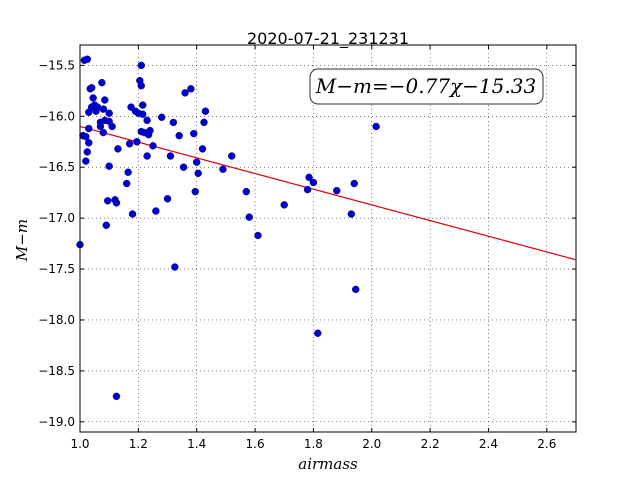 This screenshot has height=480, width=640. I want to click on y-tick-label: −17.0, so click(56, 218).